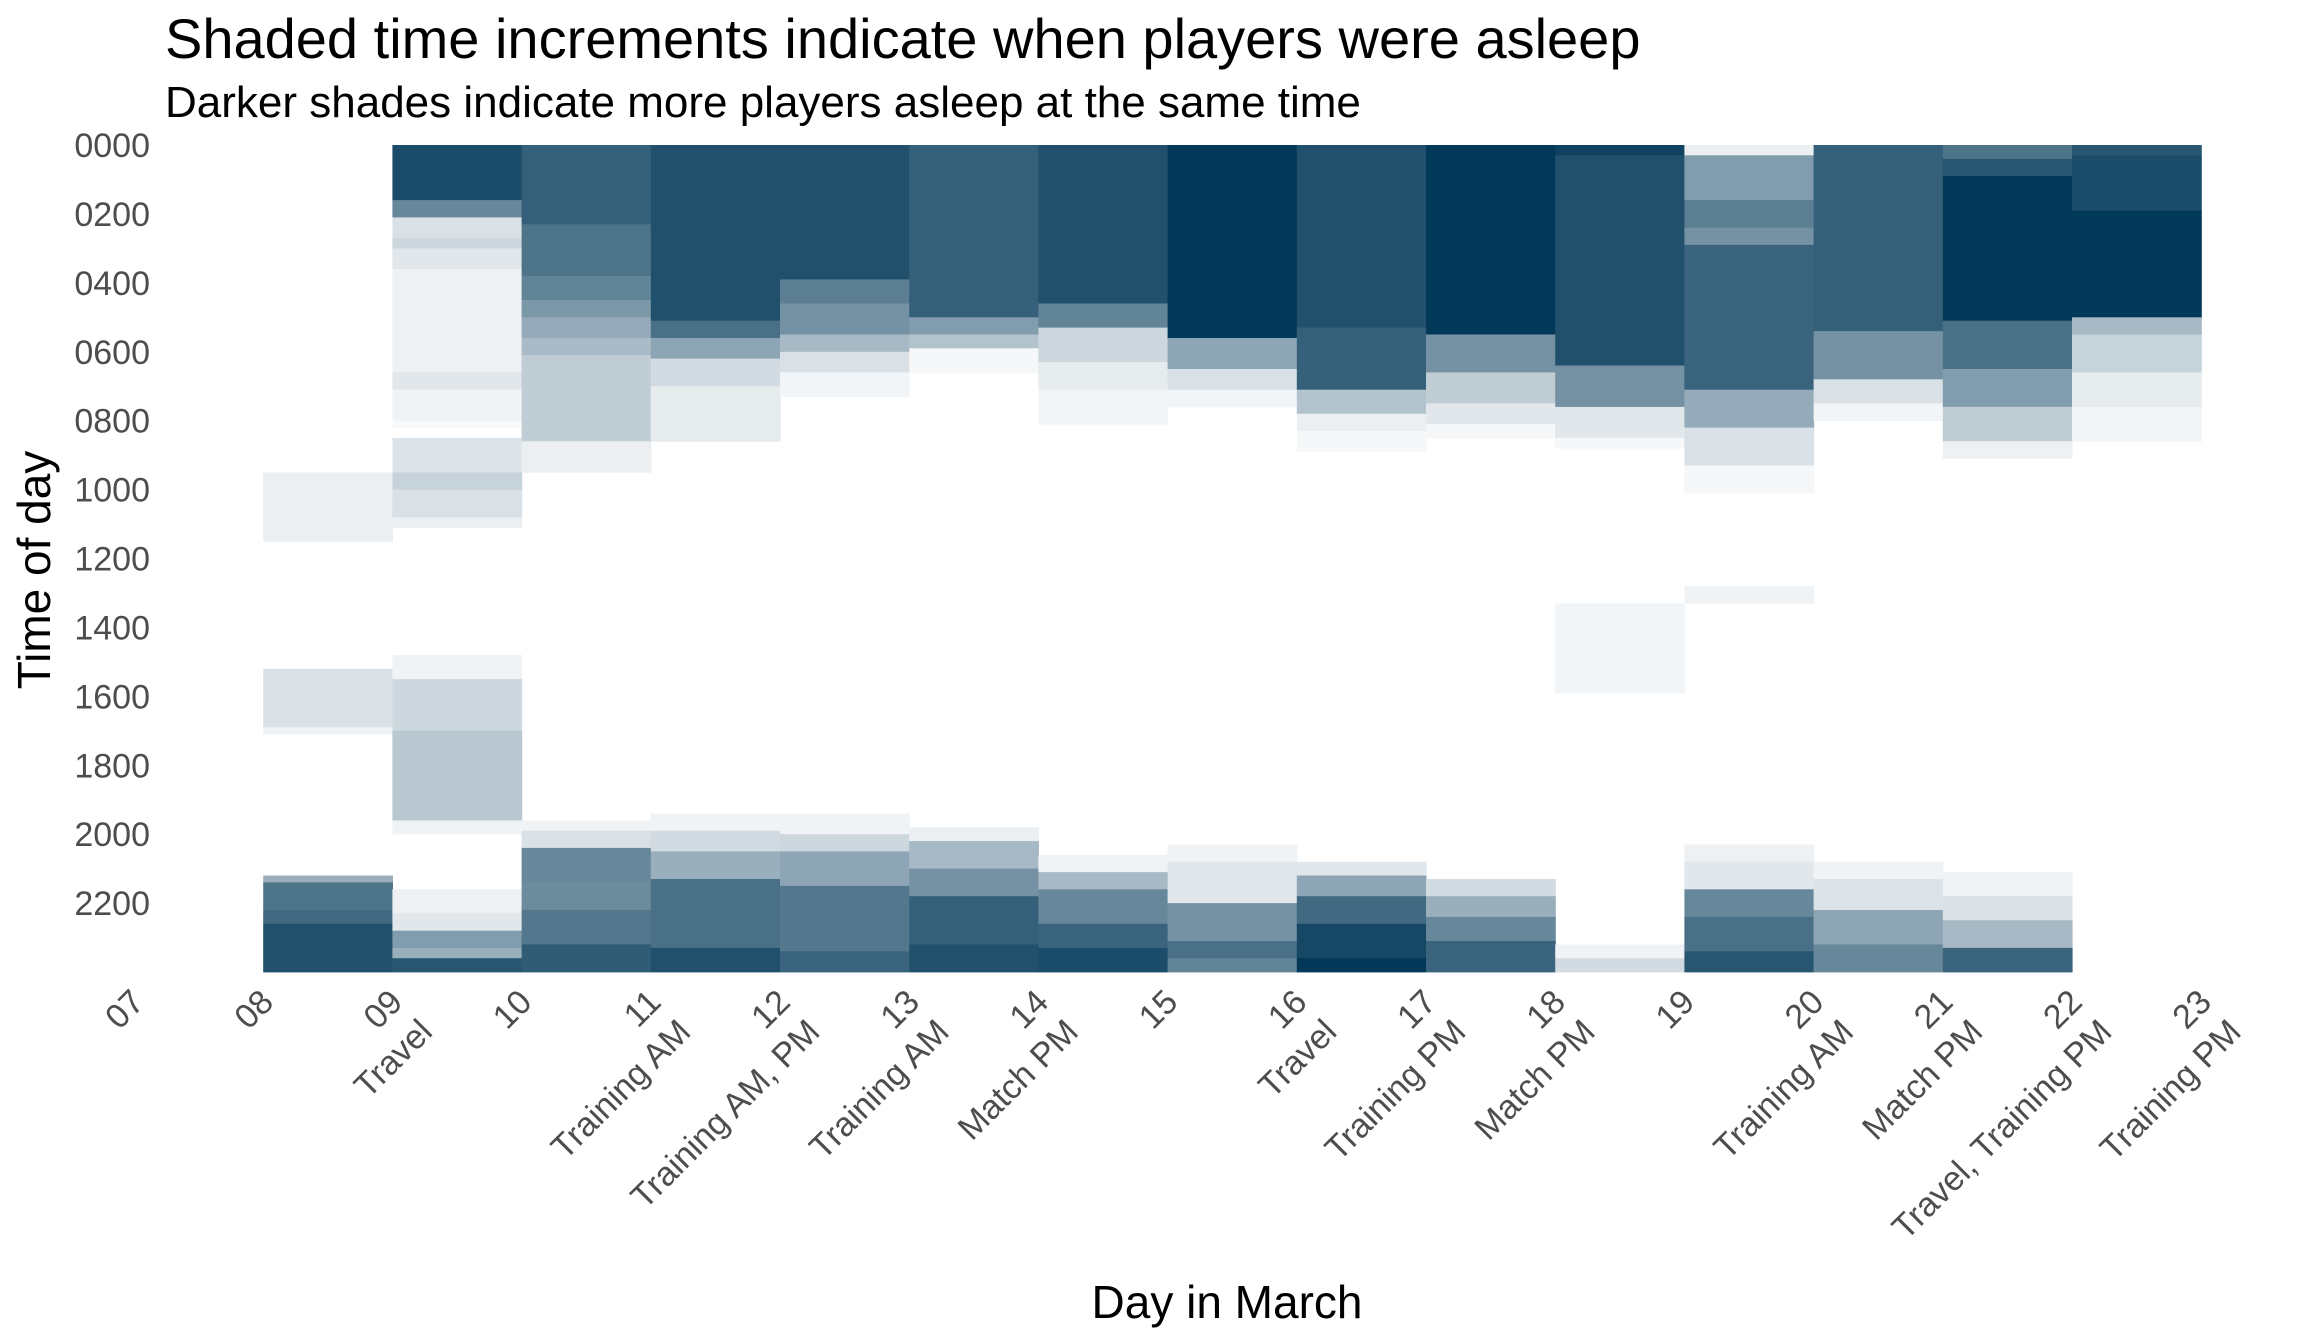  What do you see at coordinates (34, 570) in the screenshot?
I see `y-axis-title: Time of day` at bounding box center [34, 570].